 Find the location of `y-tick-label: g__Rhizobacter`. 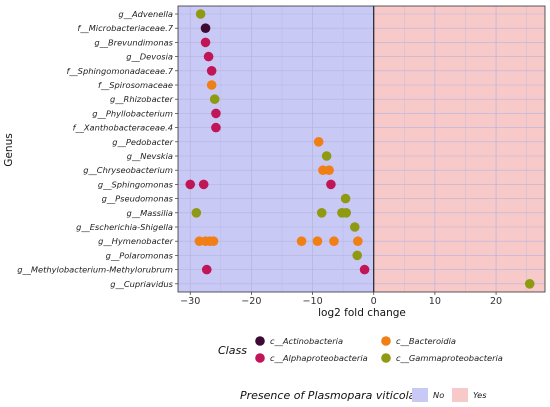

y-tick-label: g__Rhizobacter is located at coordinates (142, 99).